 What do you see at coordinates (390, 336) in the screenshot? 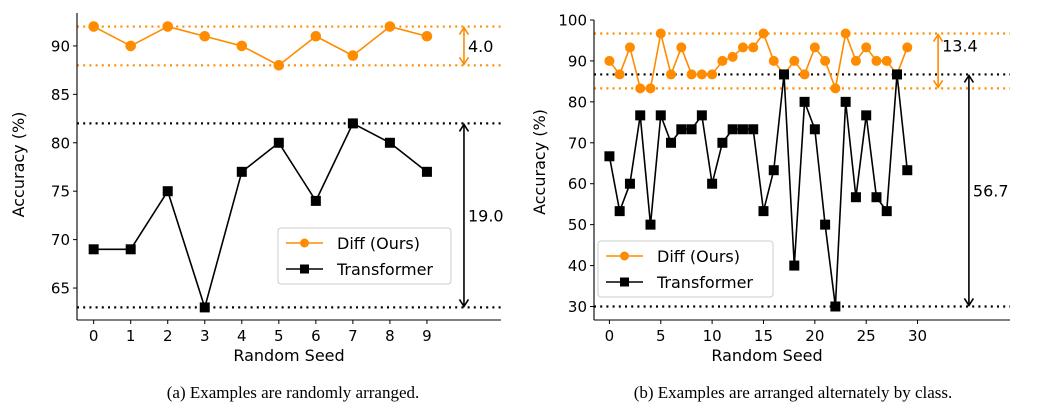
I see `x-tick-label: 8` at bounding box center [390, 336].